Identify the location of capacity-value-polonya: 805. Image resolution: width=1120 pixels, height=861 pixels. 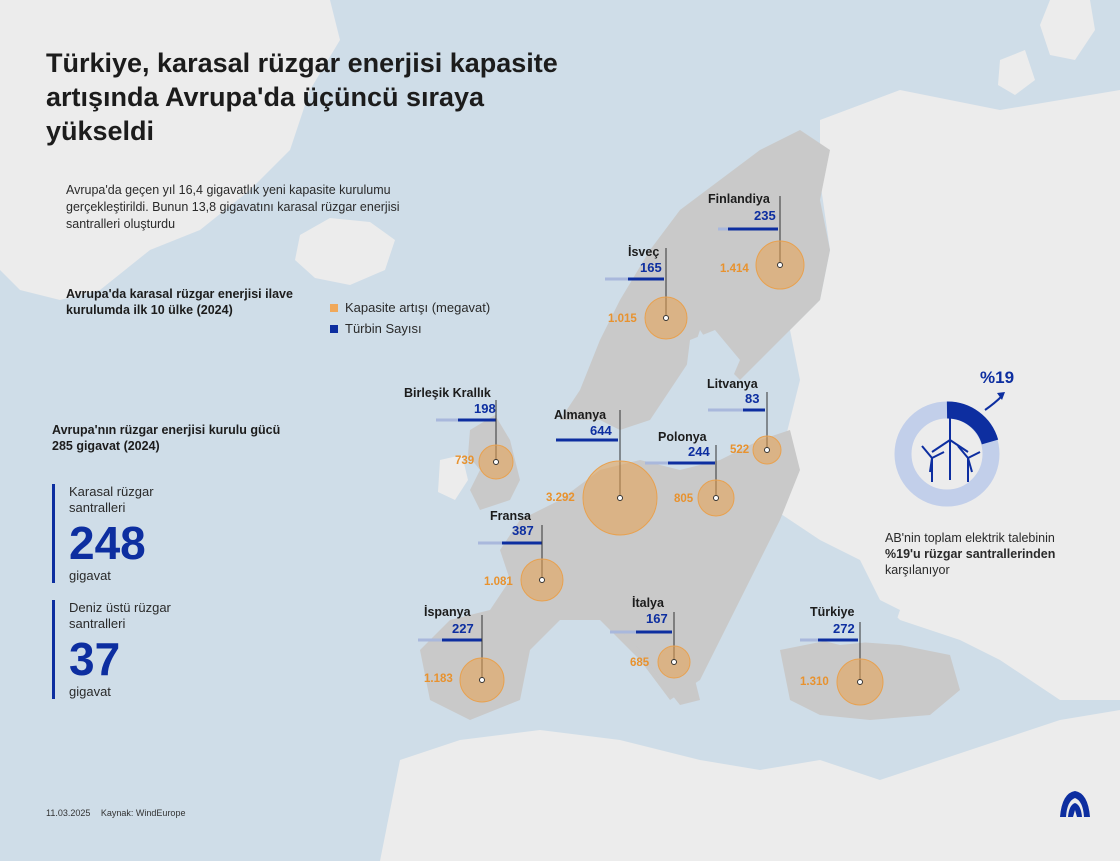
(684, 499).